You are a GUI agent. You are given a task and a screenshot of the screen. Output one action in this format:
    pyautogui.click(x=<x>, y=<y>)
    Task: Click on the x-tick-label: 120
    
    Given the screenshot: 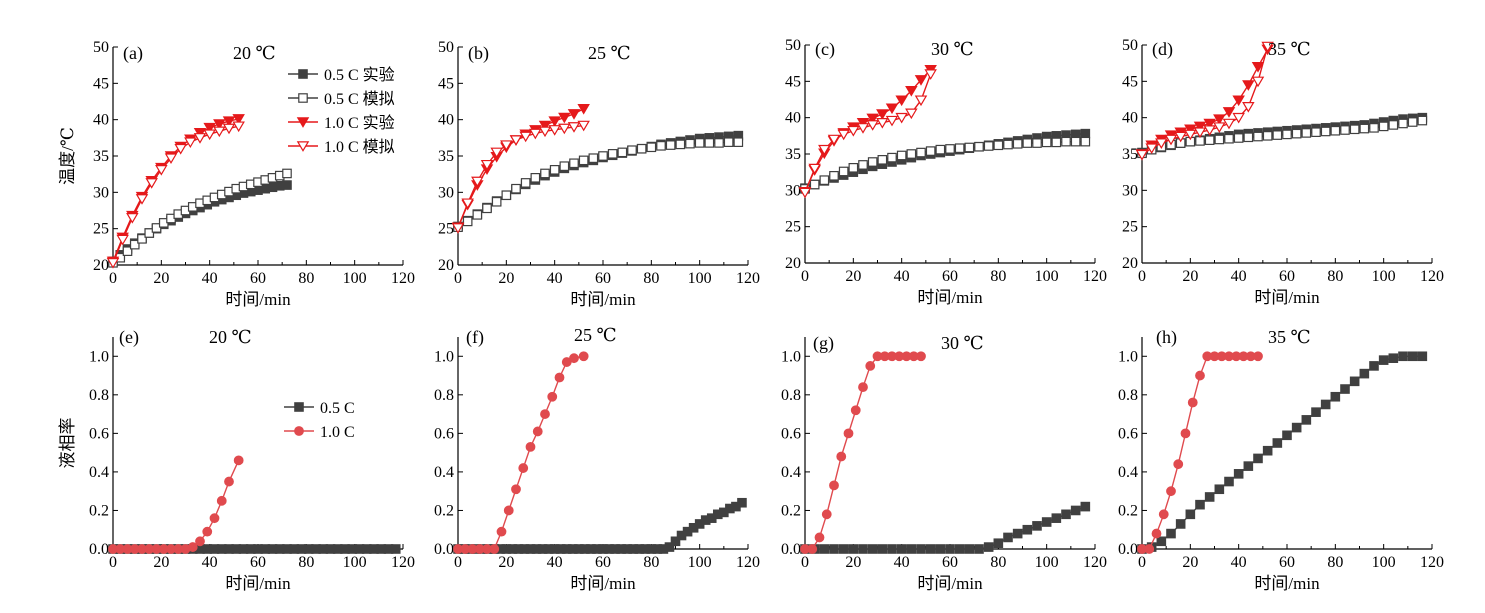 What is the action you would take?
    pyautogui.click(x=1432, y=276)
    